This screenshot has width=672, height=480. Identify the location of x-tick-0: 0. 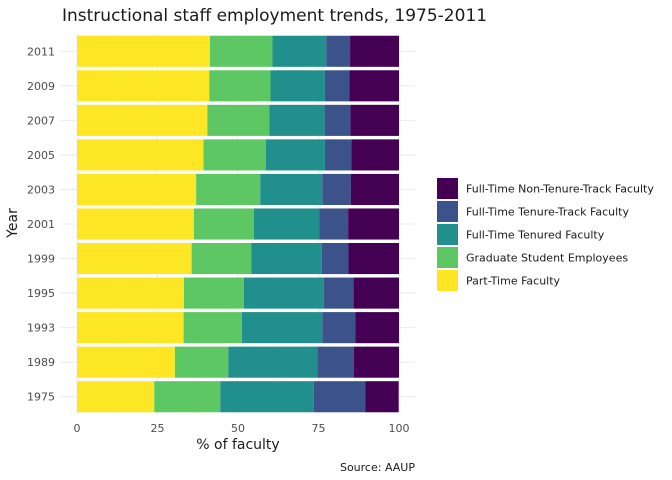
(77, 428).